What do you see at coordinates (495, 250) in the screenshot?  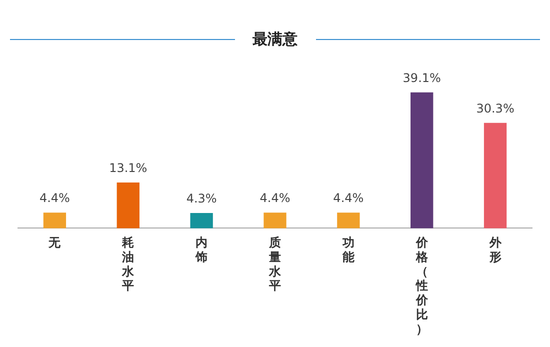 I see `x-tick-label: 外形` at bounding box center [495, 250].